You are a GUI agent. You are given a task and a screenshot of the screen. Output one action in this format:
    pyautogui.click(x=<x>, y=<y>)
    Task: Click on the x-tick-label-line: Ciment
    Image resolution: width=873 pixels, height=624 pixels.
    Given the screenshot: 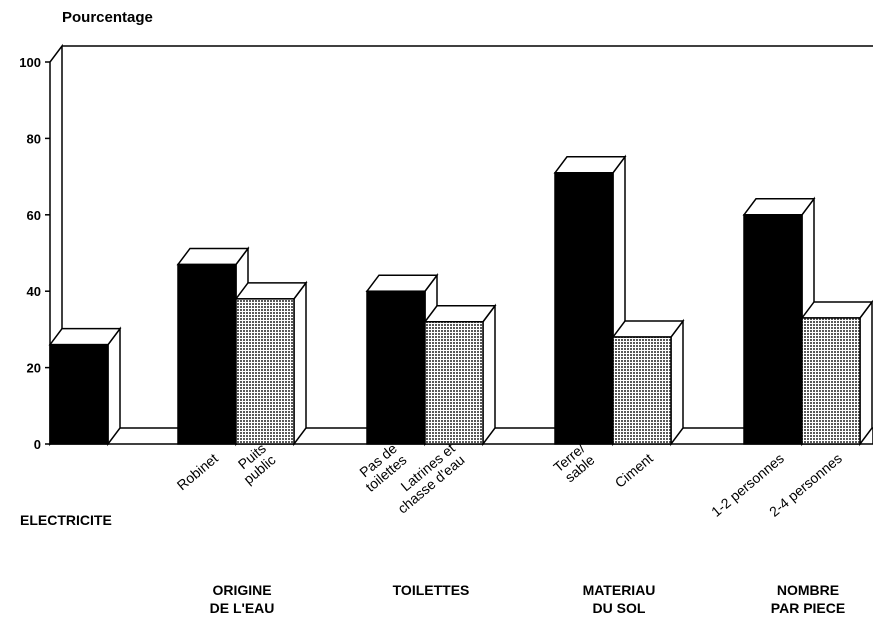 What is the action you would take?
    pyautogui.click(x=634, y=470)
    